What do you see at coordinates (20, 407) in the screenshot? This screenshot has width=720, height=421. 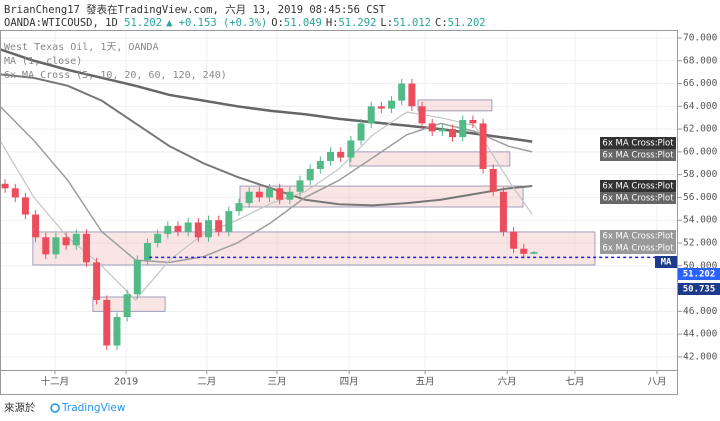 I see `footer-source: 來源於` at bounding box center [20, 407].